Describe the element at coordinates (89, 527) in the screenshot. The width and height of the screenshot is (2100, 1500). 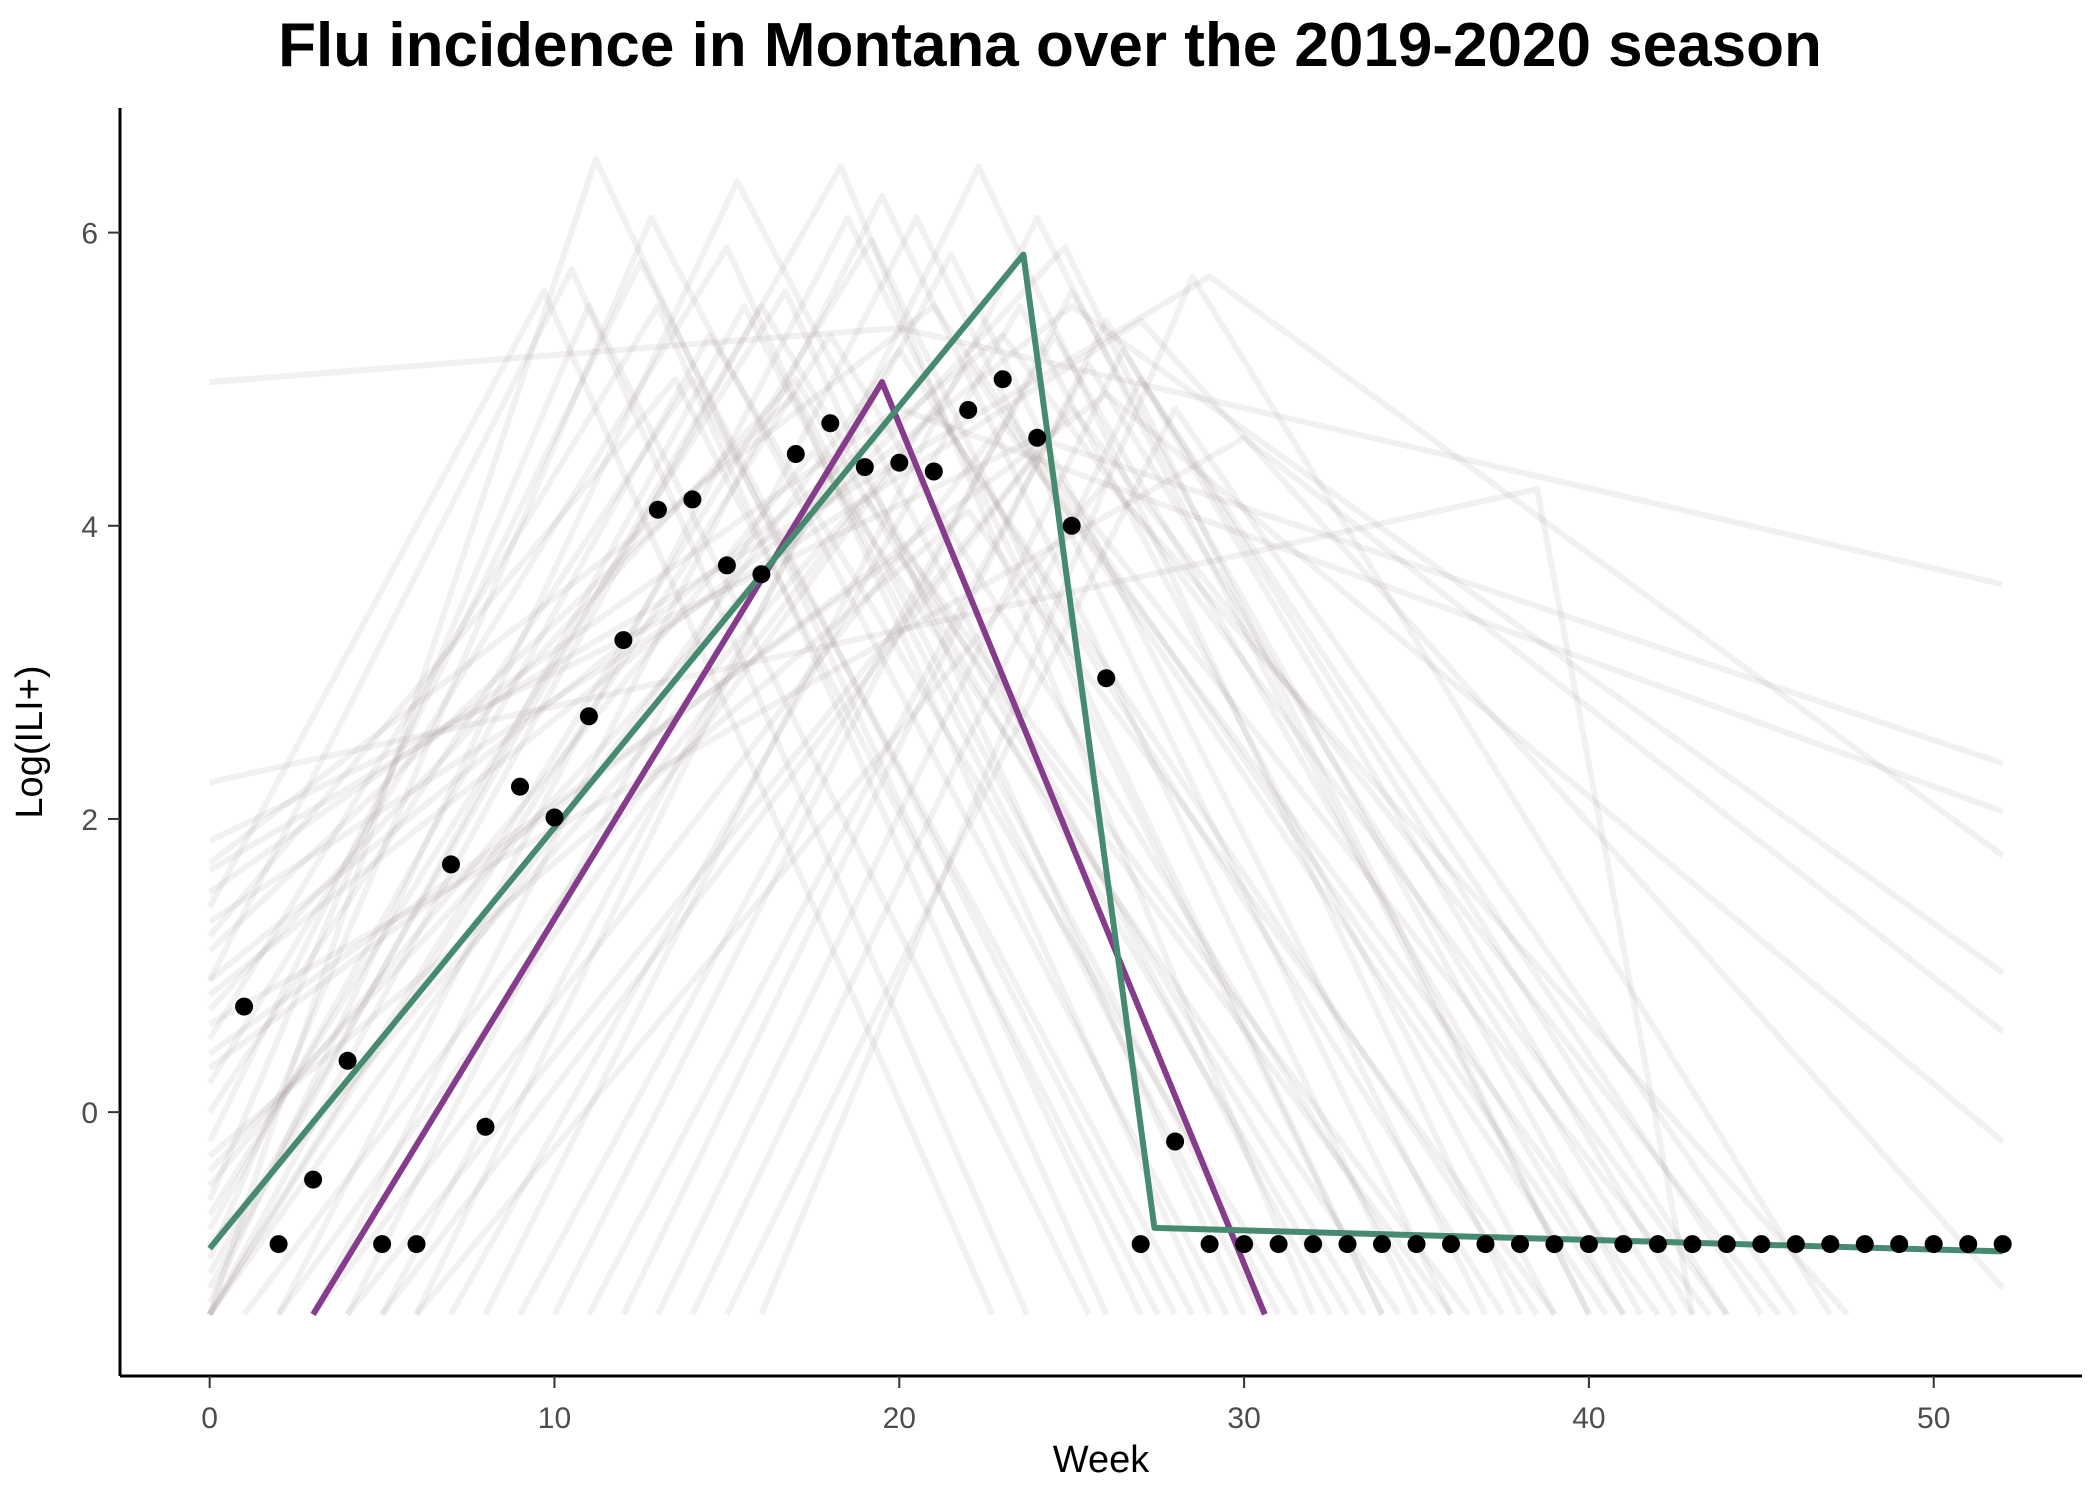
I see `y-tick-label-4: 4` at that location.